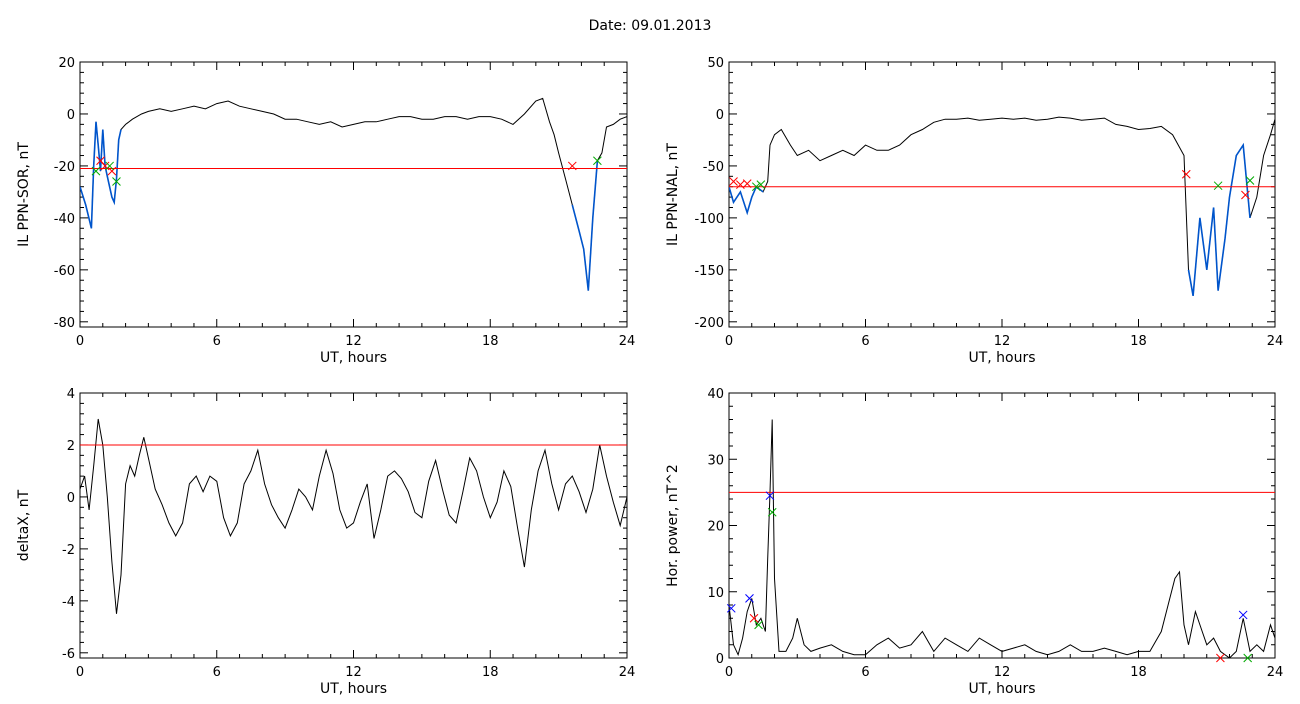 The width and height of the screenshot is (1300, 704). What do you see at coordinates (709, 271) in the screenshot?
I see `y-tick-label: -150` at bounding box center [709, 271].